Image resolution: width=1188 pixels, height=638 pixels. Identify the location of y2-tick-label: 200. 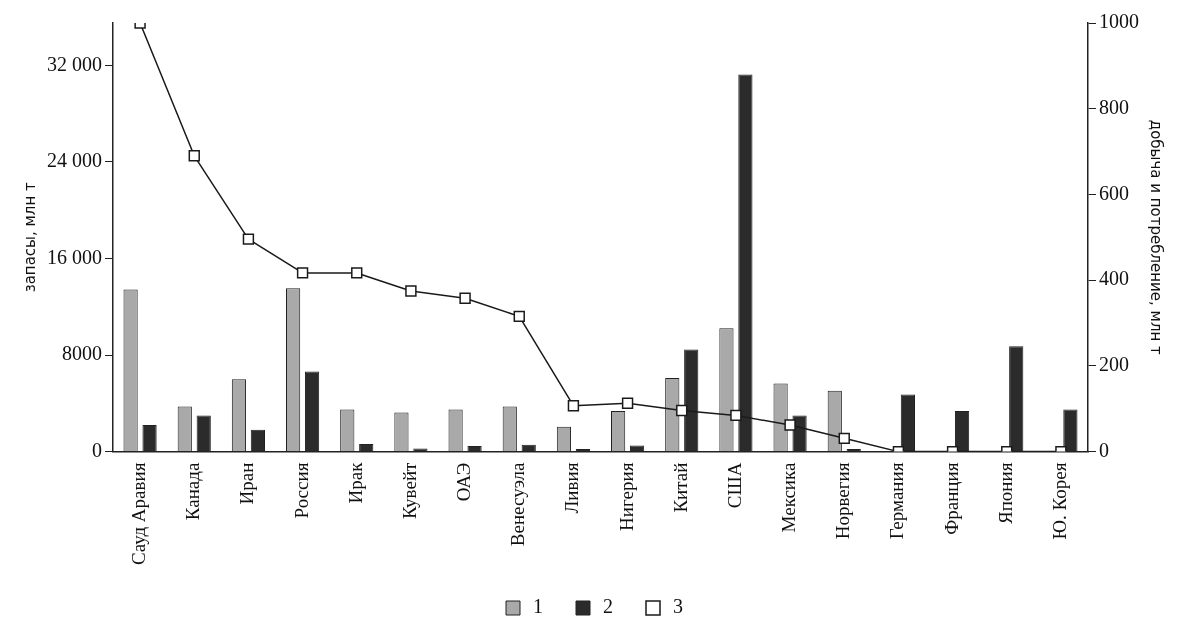
(1114, 364).